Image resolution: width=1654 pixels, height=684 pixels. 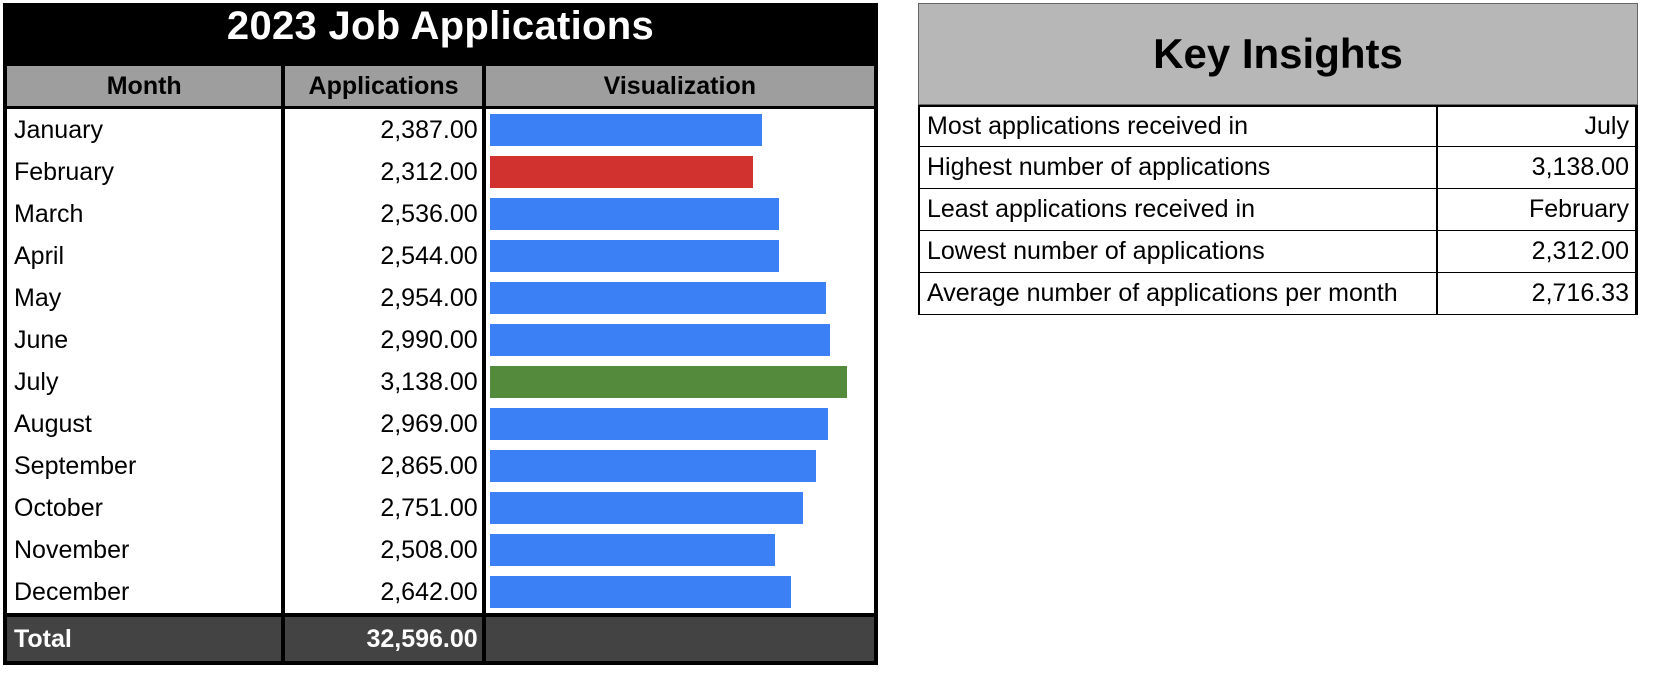 What do you see at coordinates (385, 424) in the screenshot?
I see `applications-cell: 2,969.00` at bounding box center [385, 424].